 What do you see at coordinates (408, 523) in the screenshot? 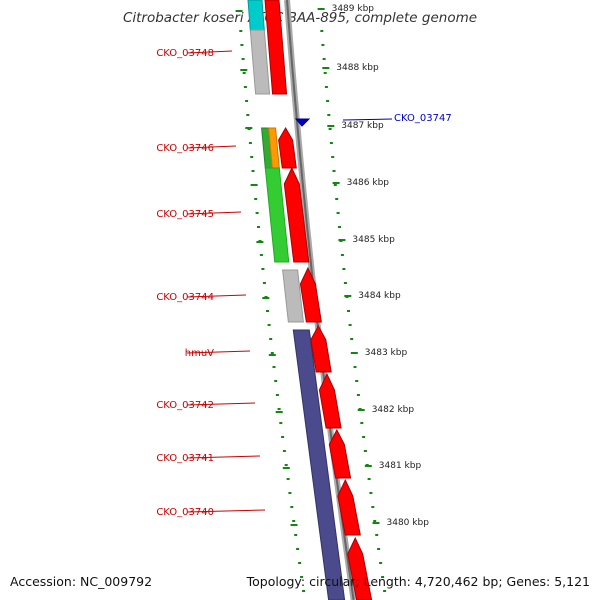
I see `scale-tick-label: 3480 kbp` at bounding box center [408, 523].